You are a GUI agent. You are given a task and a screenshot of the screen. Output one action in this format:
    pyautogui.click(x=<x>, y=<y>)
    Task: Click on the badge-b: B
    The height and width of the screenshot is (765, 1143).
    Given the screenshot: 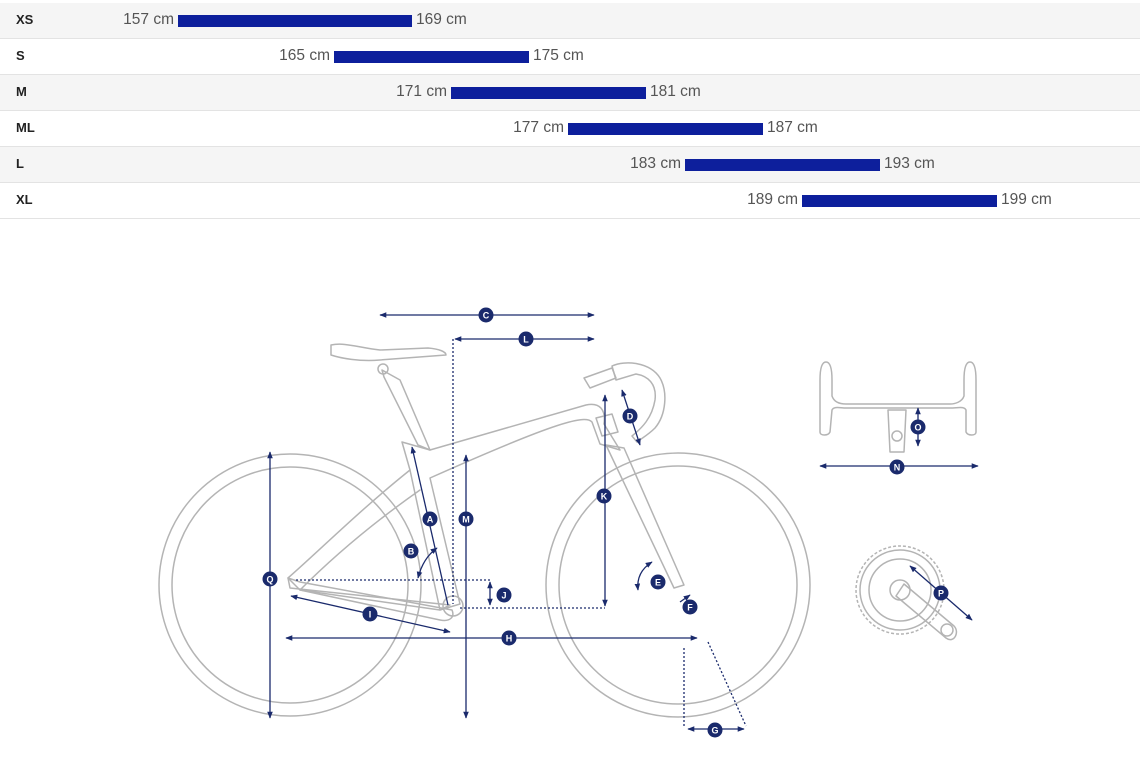 What is the action you would take?
    pyautogui.click(x=411, y=551)
    